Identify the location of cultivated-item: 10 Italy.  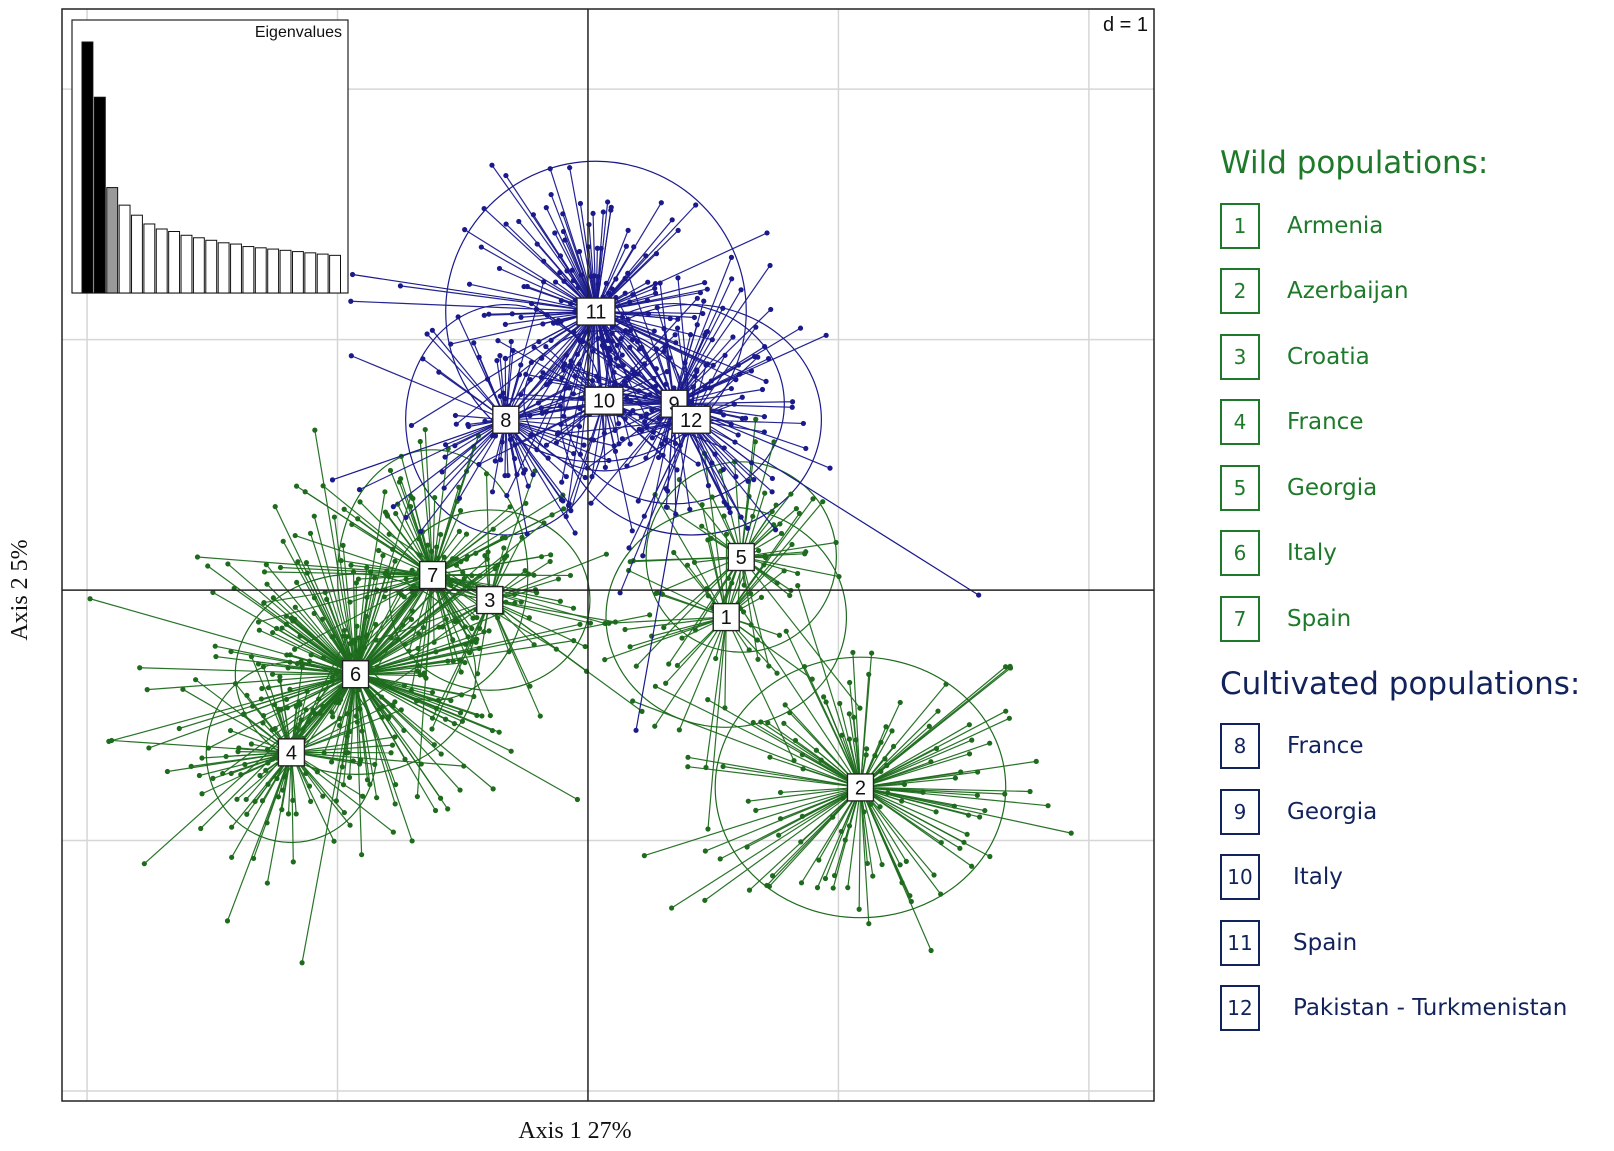
(1415, 878).